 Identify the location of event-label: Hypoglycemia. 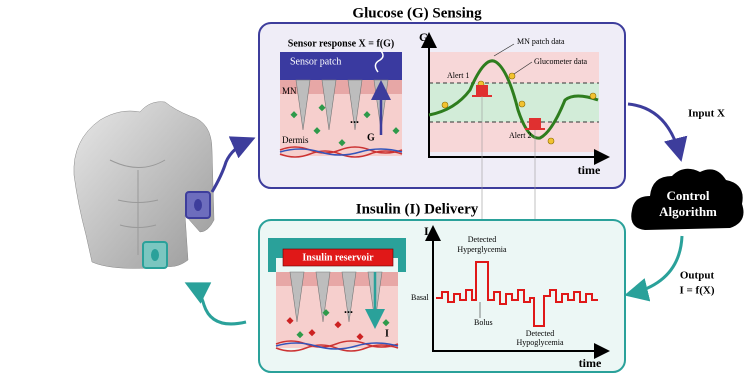
(540, 342).